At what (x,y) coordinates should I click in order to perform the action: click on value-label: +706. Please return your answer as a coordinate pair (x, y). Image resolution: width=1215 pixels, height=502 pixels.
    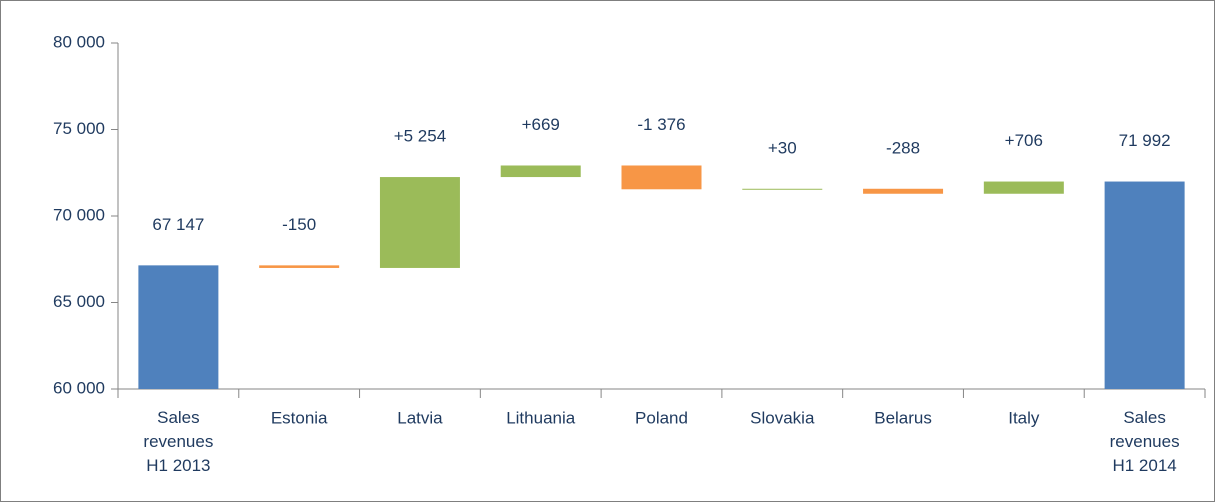
    Looking at the image, I should click on (1024, 140).